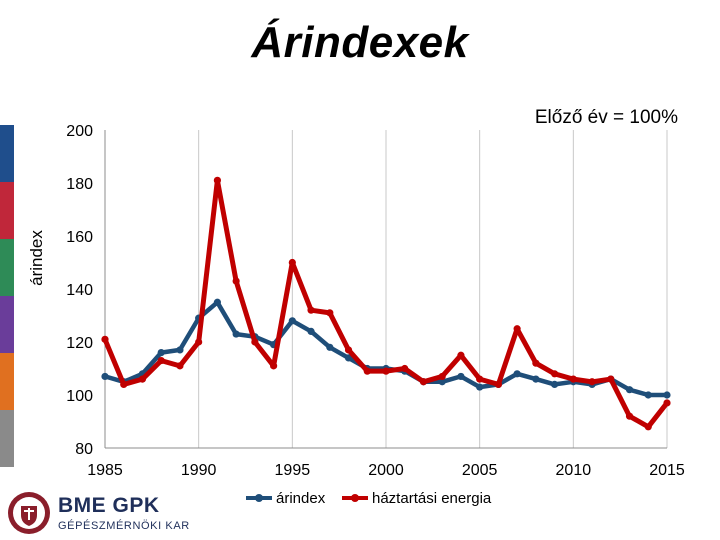 This screenshot has height=540, width=720. I want to click on y-axis-title: árindex, so click(36, 258).